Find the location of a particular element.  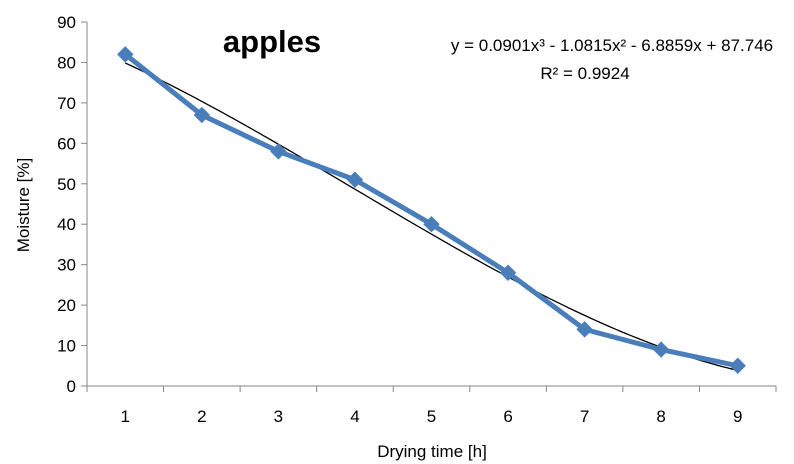

y-tick-label: 60 is located at coordinates (66, 143).